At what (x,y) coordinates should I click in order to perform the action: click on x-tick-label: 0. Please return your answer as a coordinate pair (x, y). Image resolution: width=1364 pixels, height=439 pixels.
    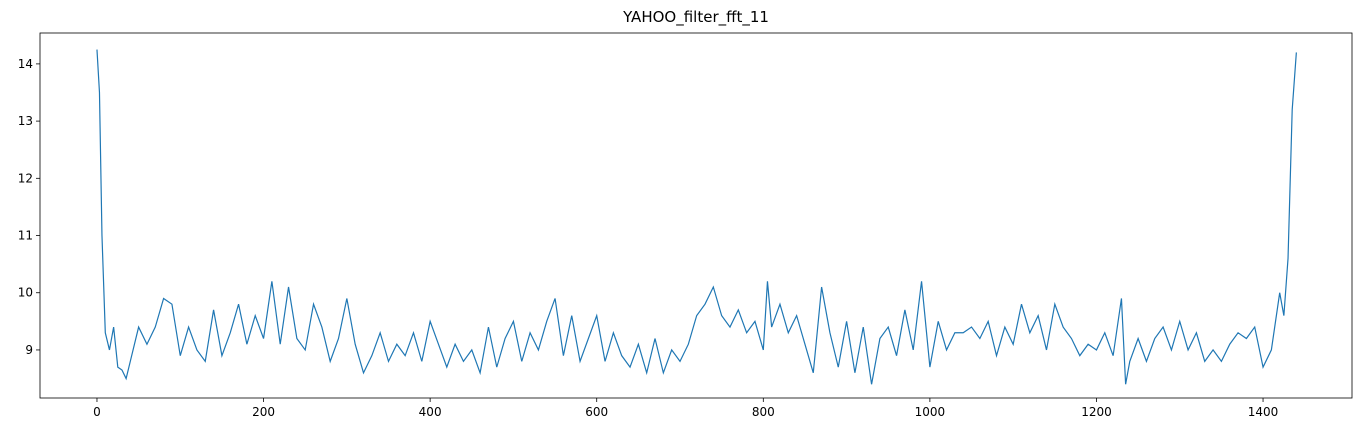
    Looking at the image, I should click on (97, 412).